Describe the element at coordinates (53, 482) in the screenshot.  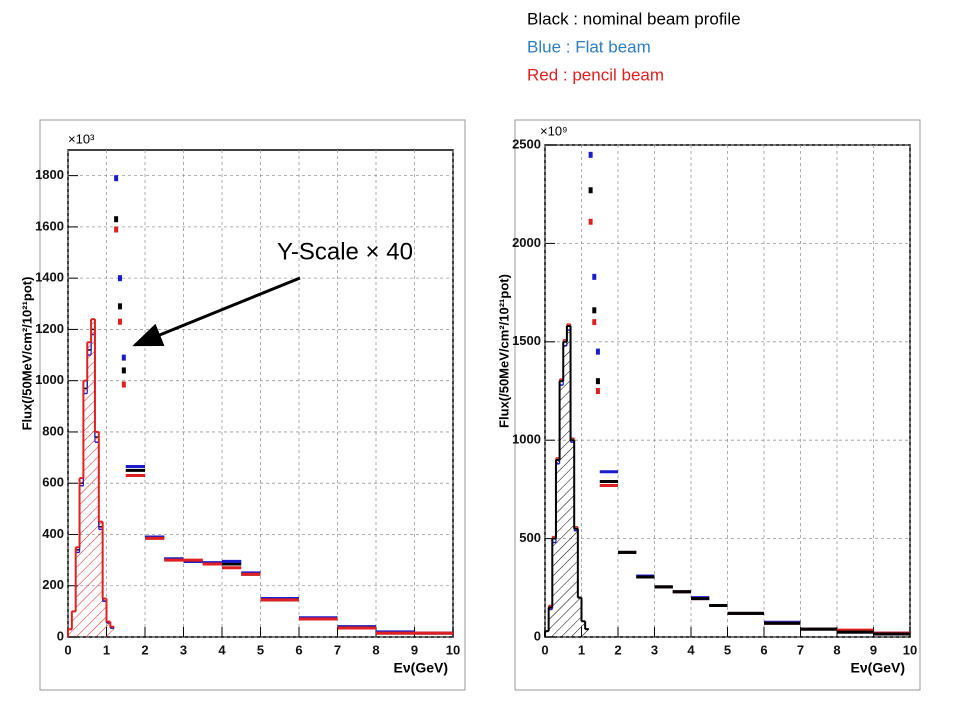
I see `y-tick-label: 600` at that location.